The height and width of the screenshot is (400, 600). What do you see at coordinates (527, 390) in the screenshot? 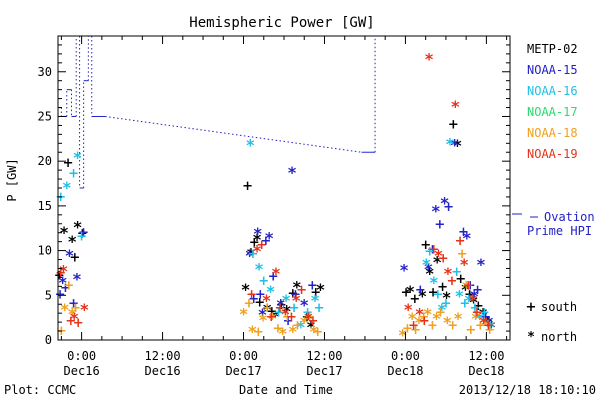
I see `footer-timestamp: 2013/12/18 18:10:10` at bounding box center [527, 390].